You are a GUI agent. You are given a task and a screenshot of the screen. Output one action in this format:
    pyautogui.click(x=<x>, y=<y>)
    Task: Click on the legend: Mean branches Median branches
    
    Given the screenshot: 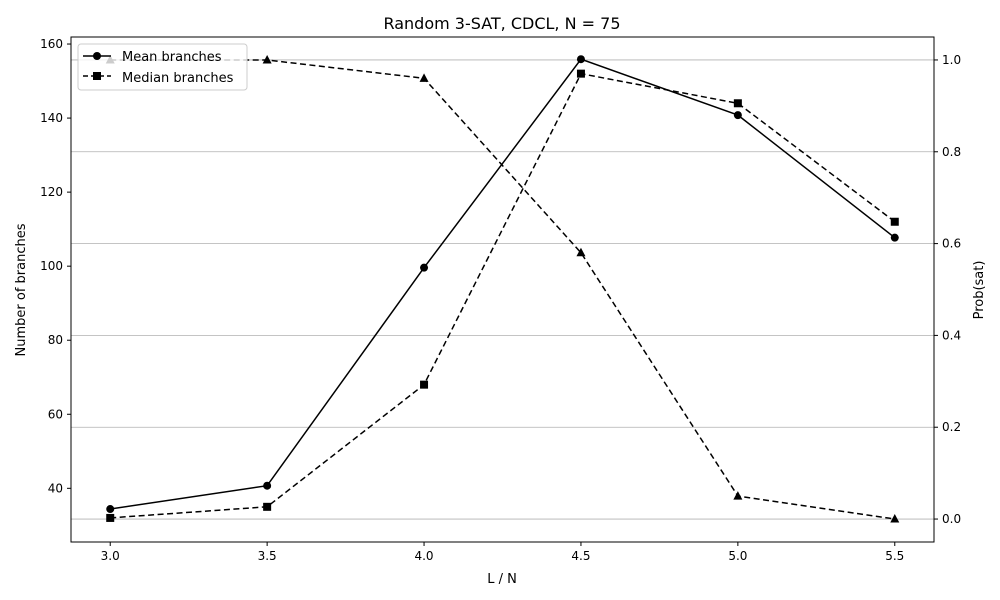 What is the action you would take?
    pyautogui.click(x=162, y=67)
    